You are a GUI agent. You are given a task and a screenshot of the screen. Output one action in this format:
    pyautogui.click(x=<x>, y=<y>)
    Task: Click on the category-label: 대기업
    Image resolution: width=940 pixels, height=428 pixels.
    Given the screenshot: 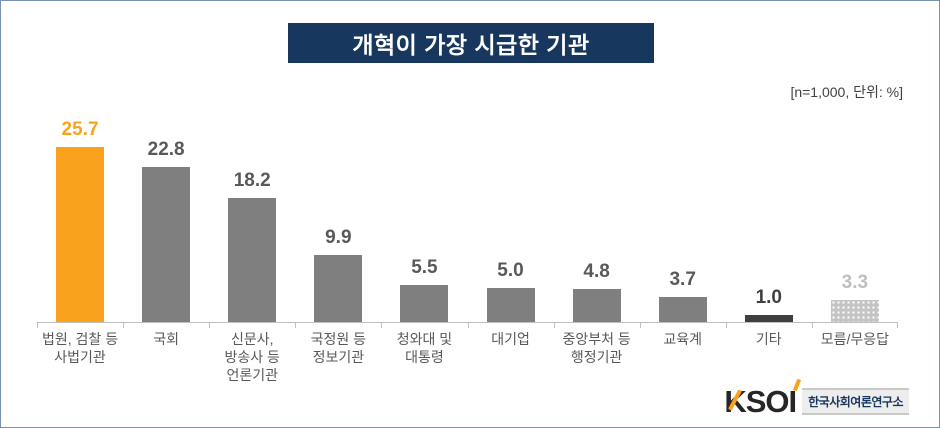 What is the action you would take?
    pyautogui.click(x=510, y=339)
    